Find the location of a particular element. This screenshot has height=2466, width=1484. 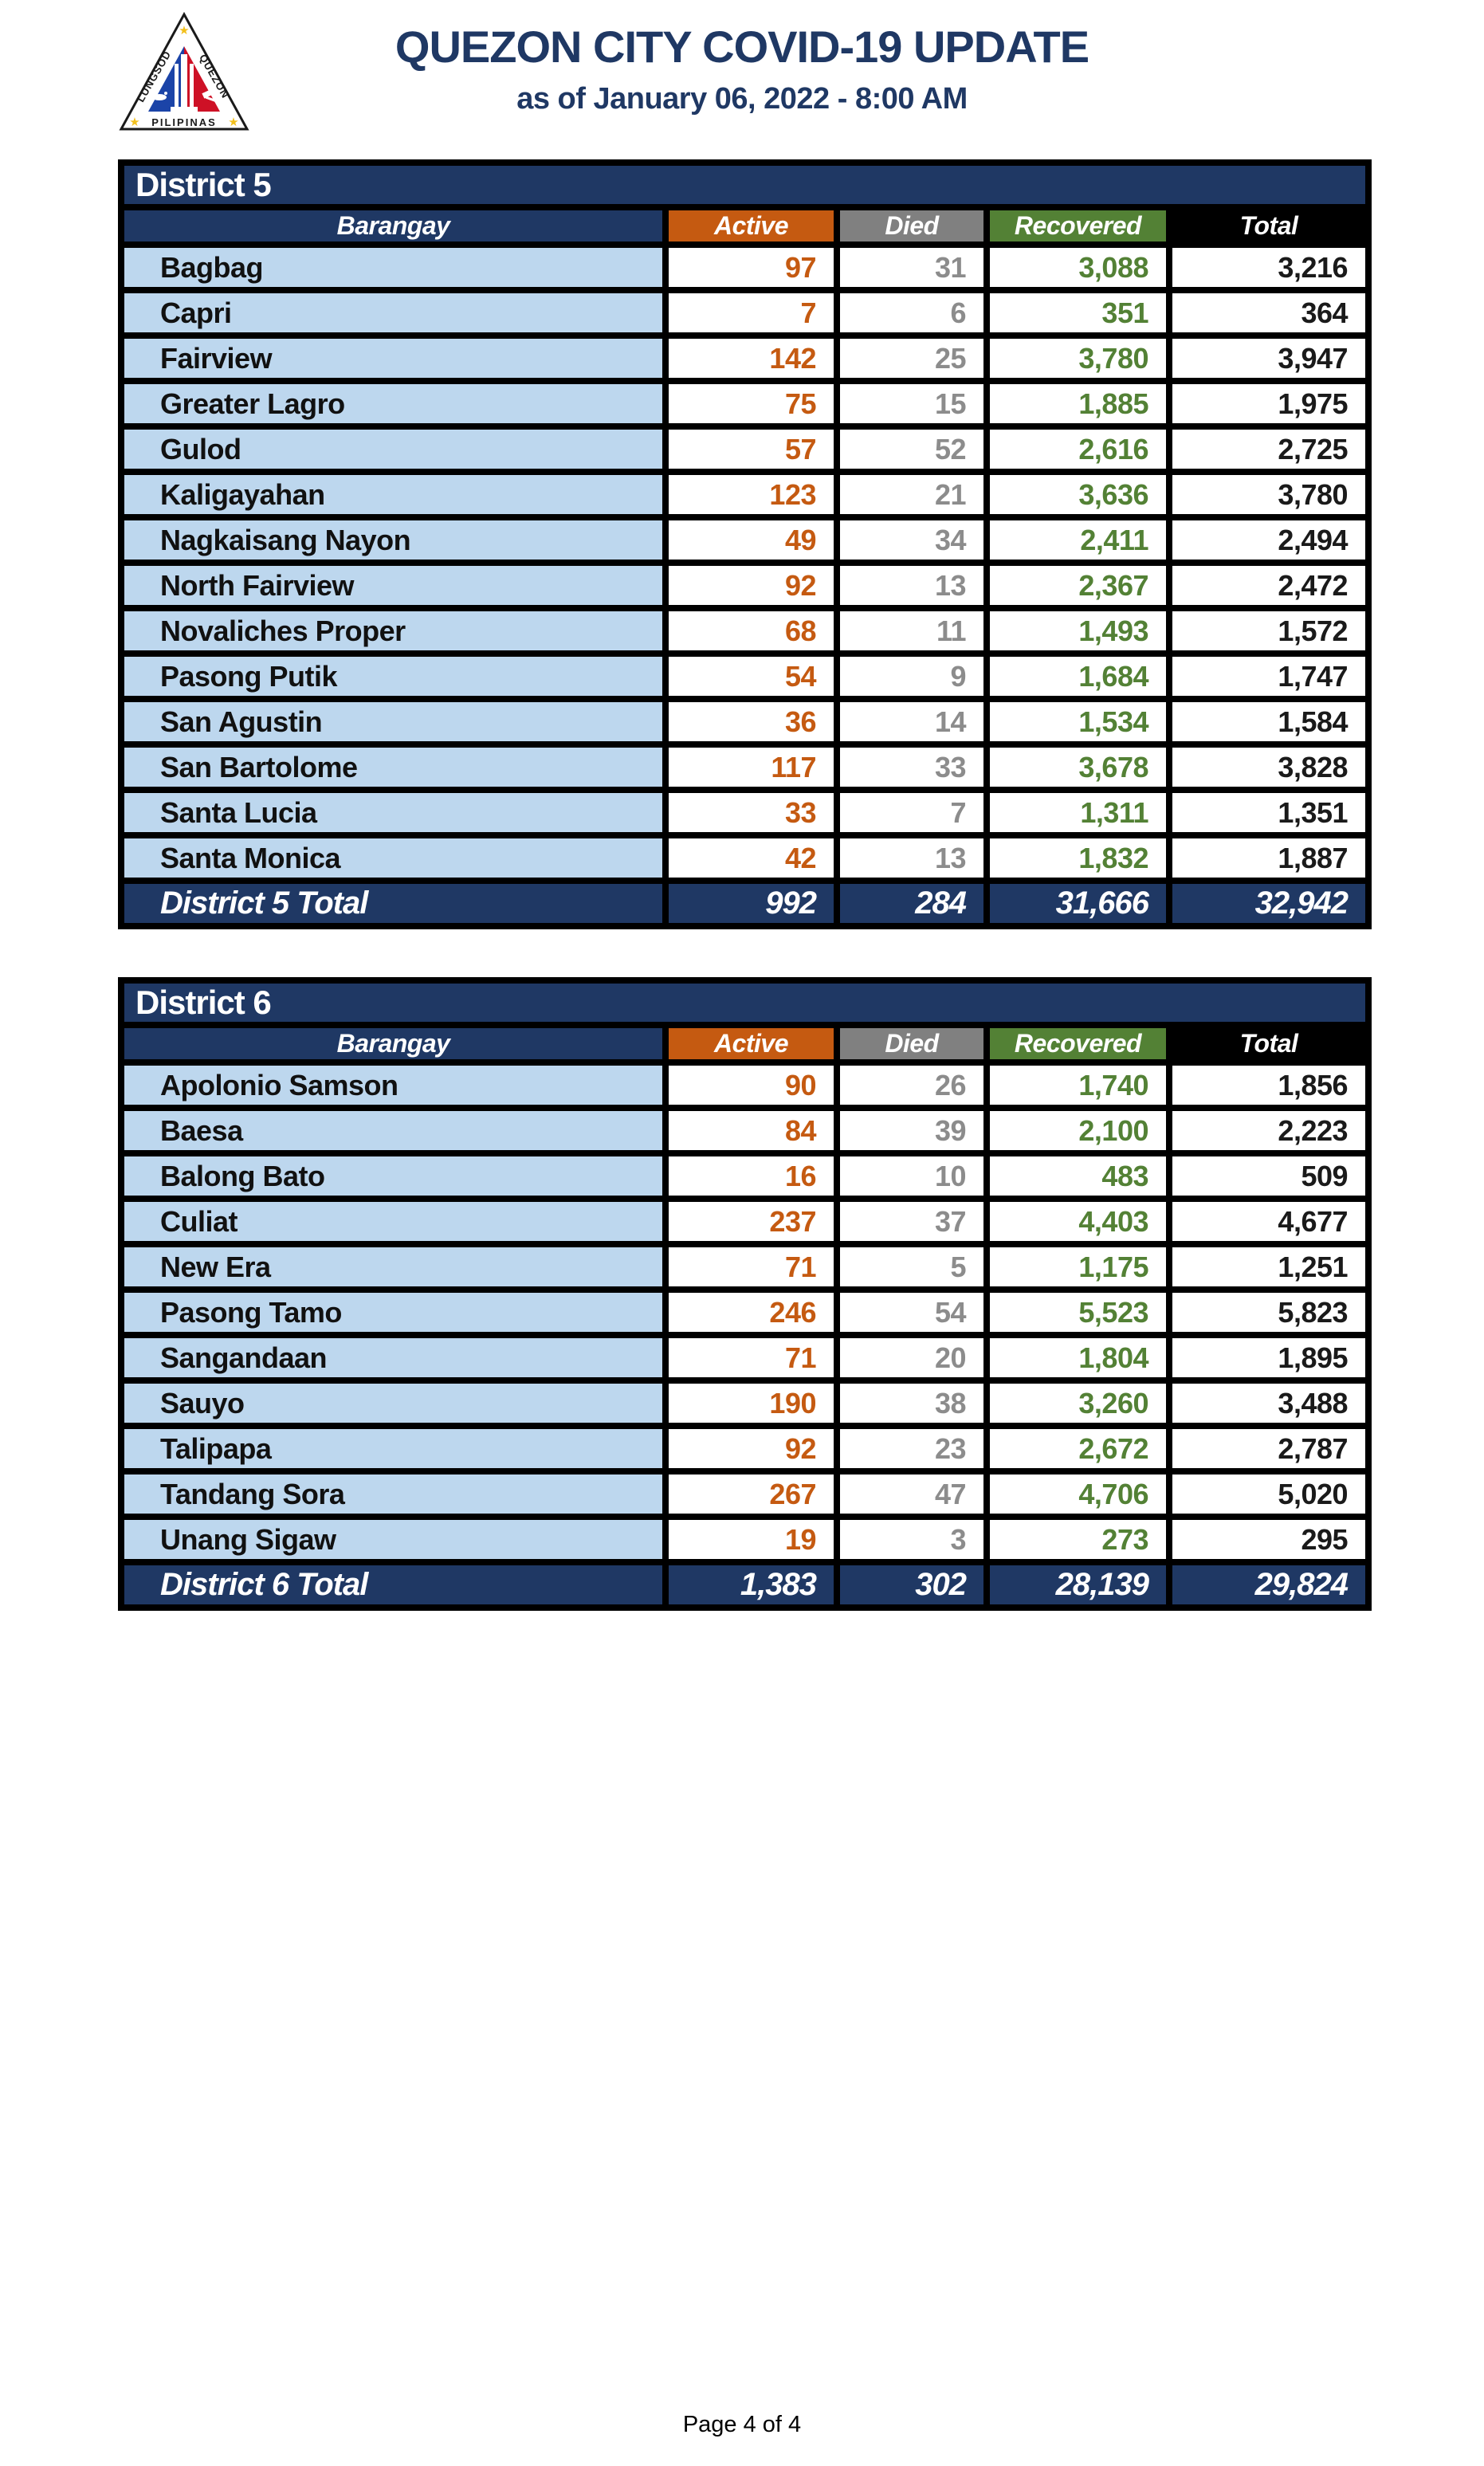

district-total-recovered: 28,139 is located at coordinates (1077, 1585).